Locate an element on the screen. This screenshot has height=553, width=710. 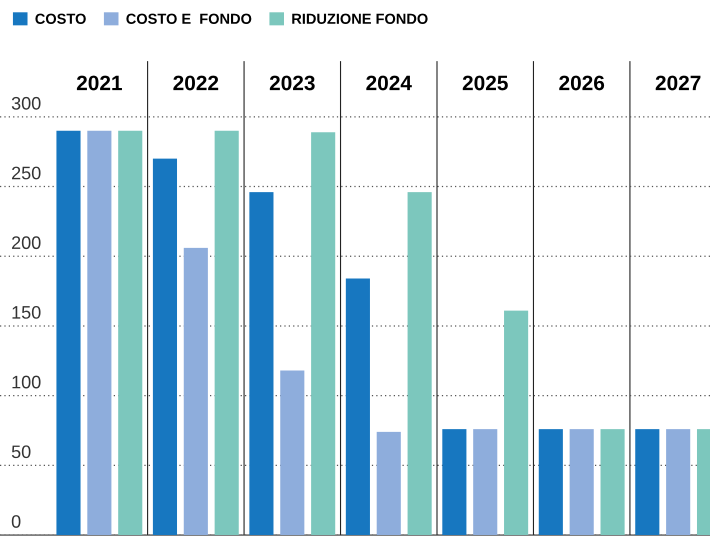
y-tick-label: 300 is located at coordinates (26, 103).